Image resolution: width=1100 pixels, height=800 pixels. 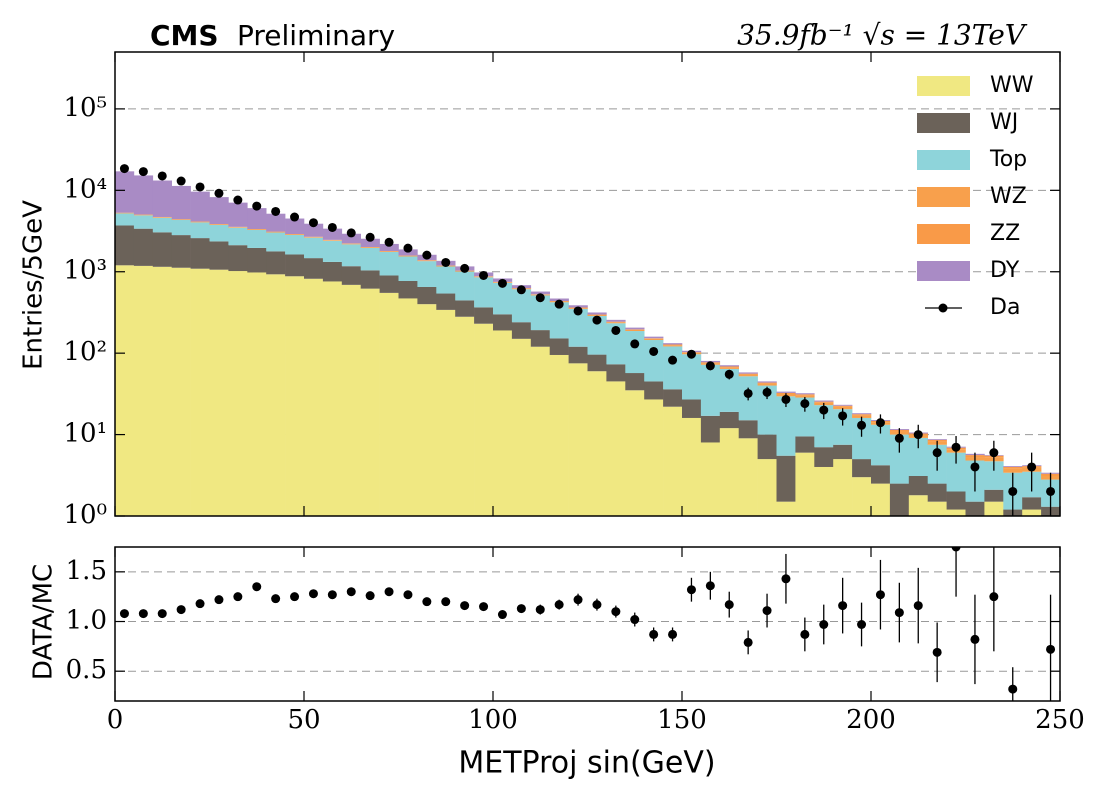 I want to click on legend-label: DY, so click(x=1005, y=270).